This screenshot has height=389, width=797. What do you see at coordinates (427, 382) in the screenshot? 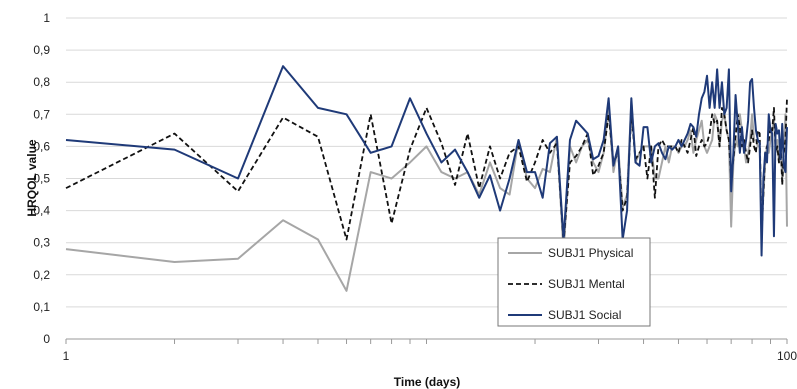
I see `x-axis-title: Time (days)` at bounding box center [427, 382].